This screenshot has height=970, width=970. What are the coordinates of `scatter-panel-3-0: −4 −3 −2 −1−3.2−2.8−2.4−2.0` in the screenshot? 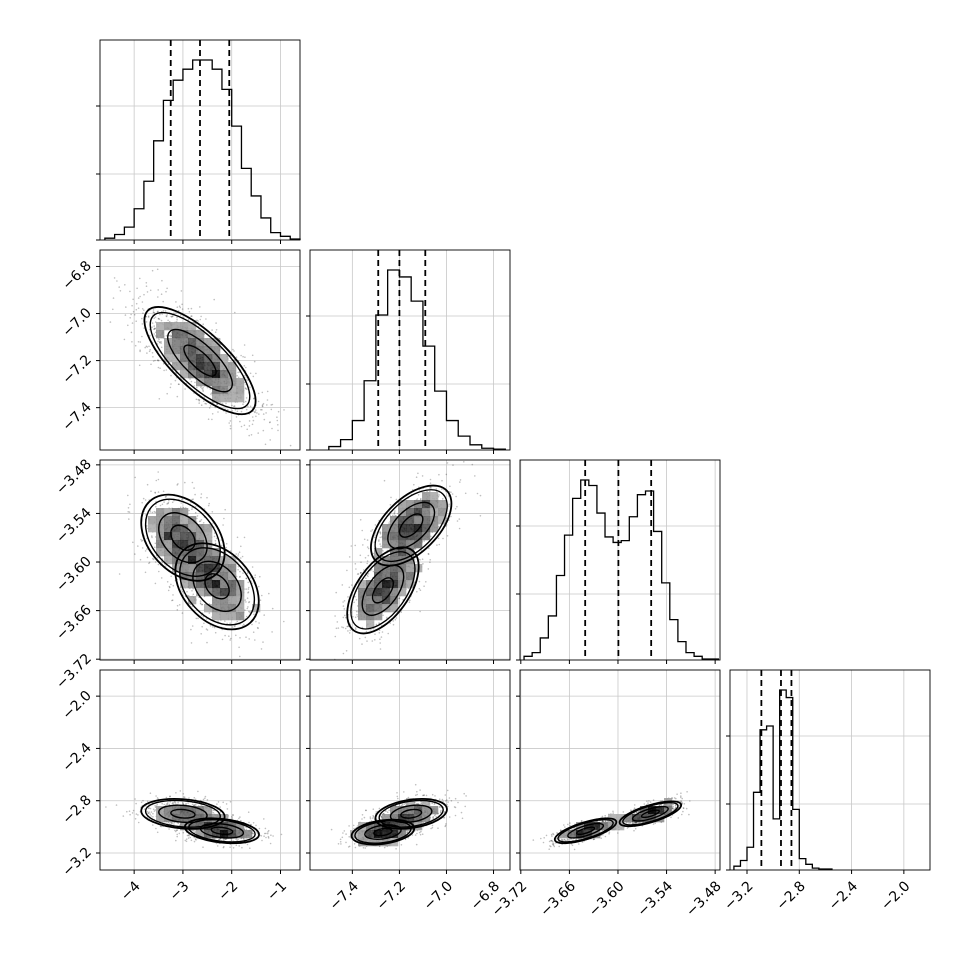 It's located at (180, 786).